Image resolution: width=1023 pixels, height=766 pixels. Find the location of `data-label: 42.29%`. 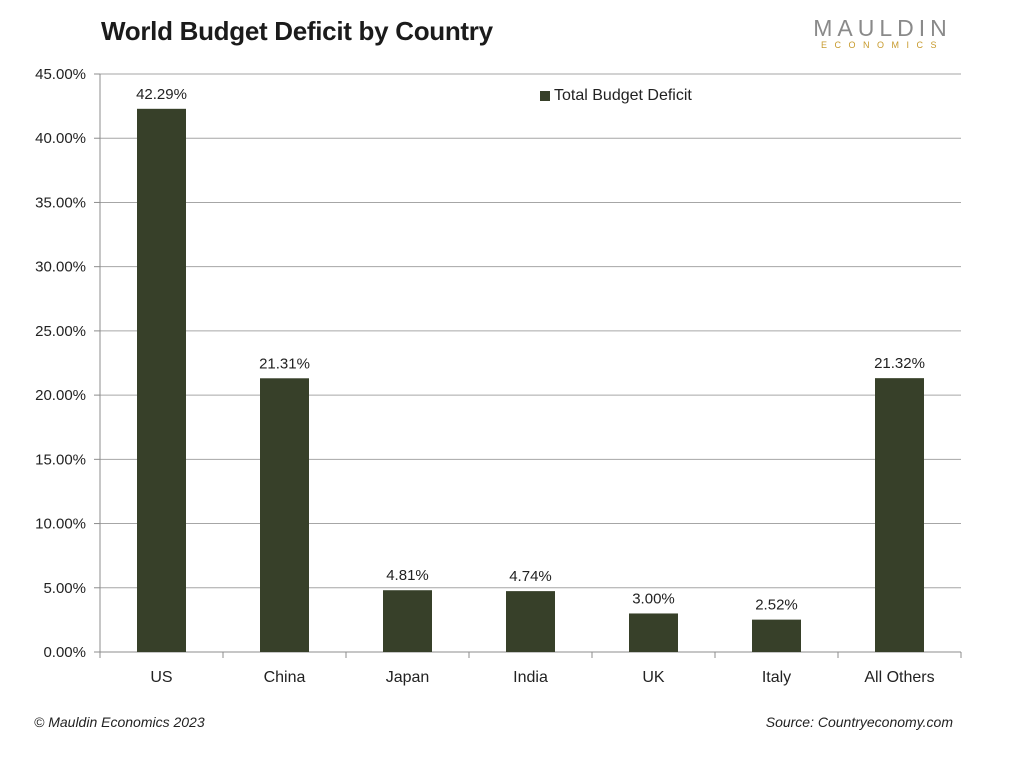

data-label: 42.29% is located at coordinates (161, 94).